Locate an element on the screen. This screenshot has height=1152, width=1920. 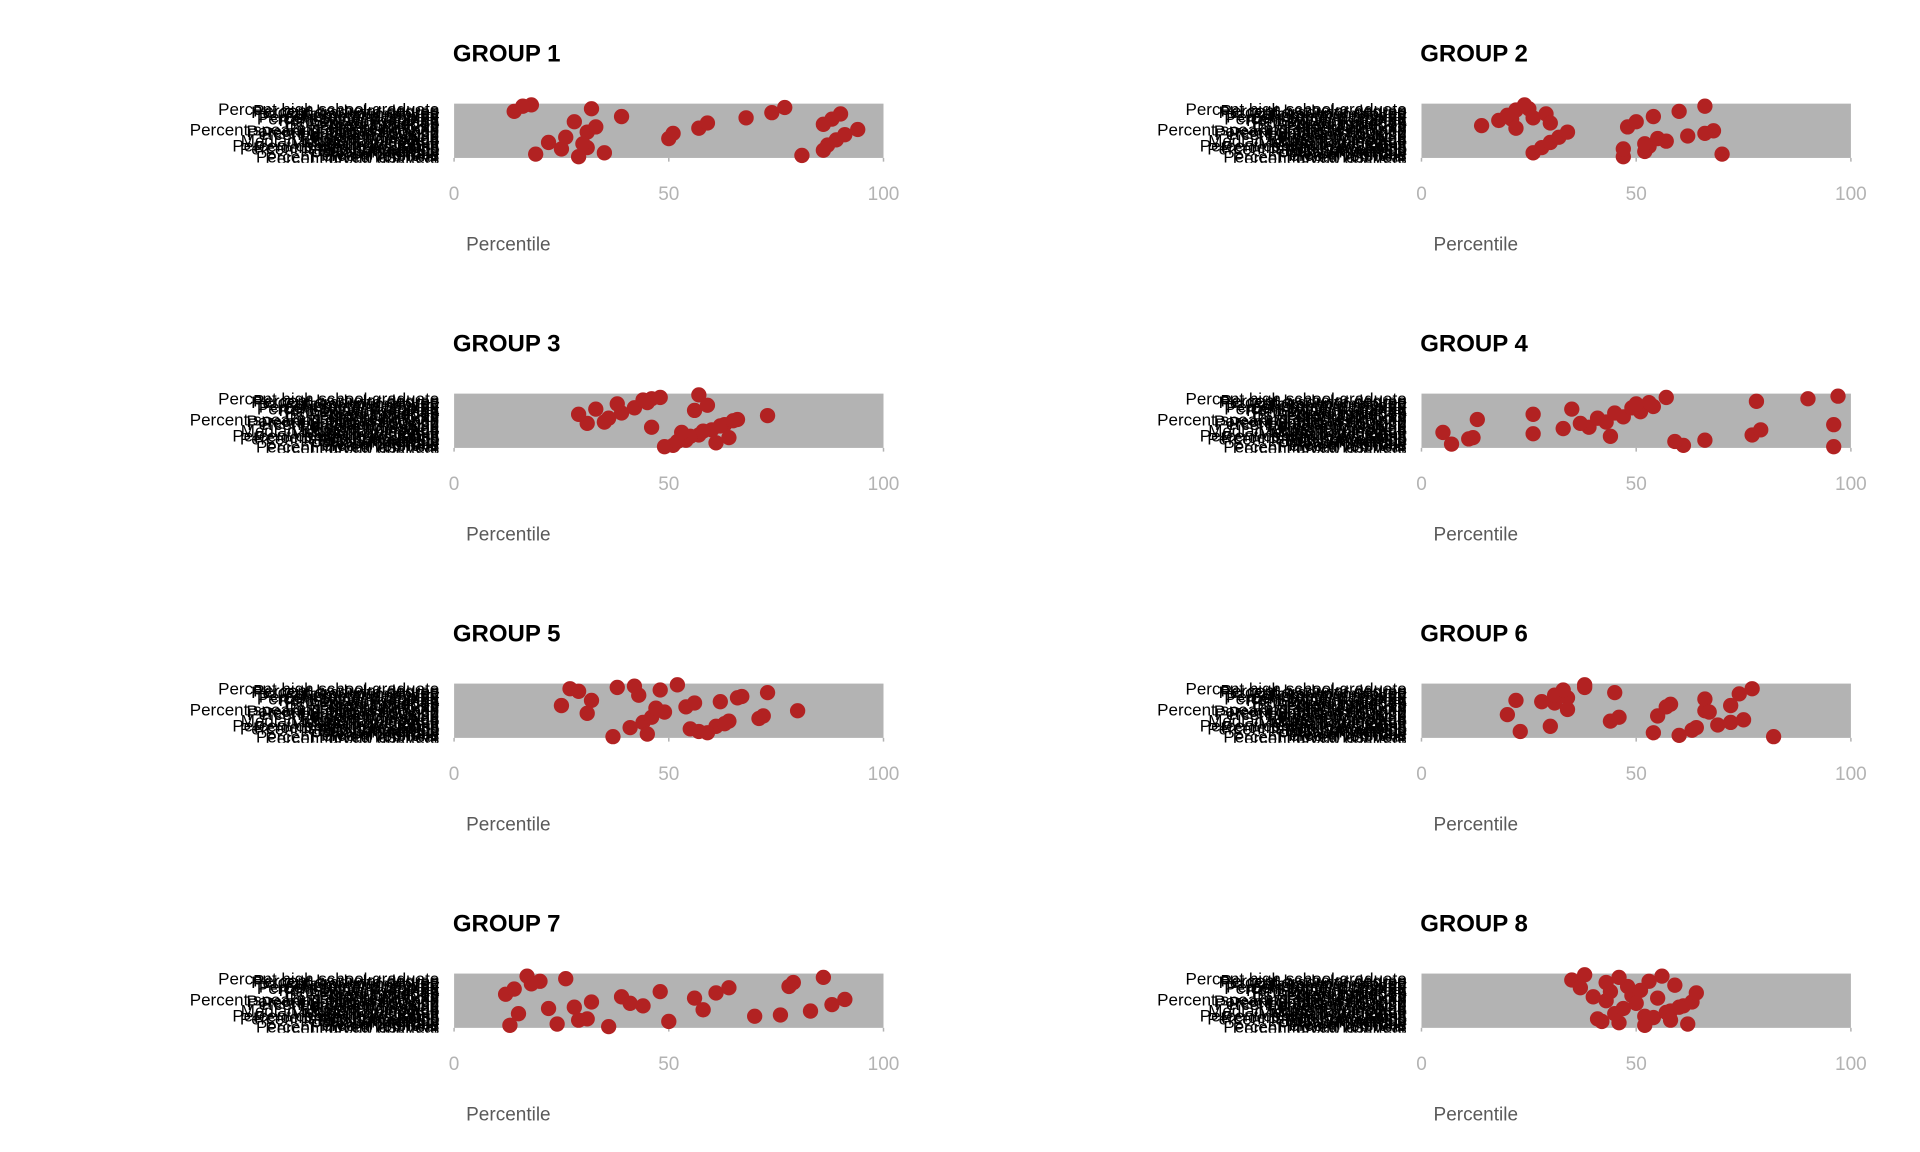
y-tick-label: Percent family households is located at coordinates (339, 149).